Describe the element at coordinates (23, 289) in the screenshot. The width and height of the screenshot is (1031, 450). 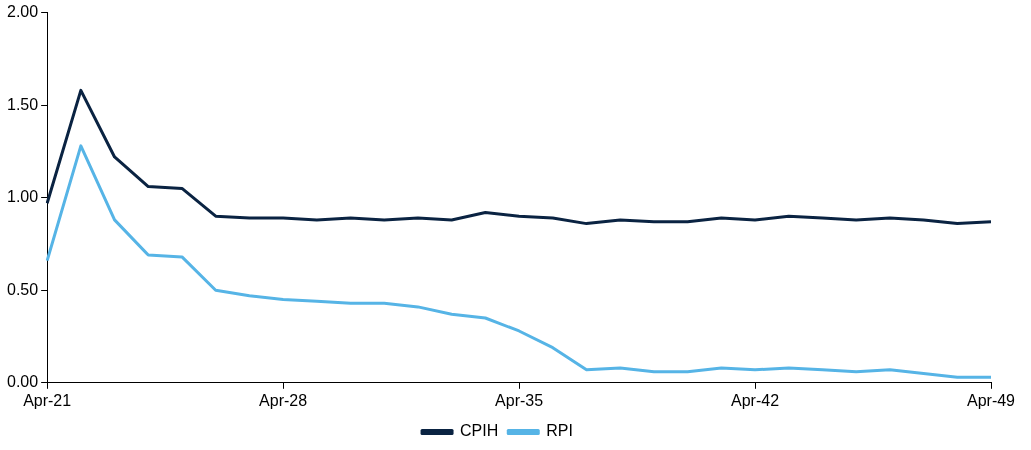
I see `y-tick-label: 0.50` at that location.